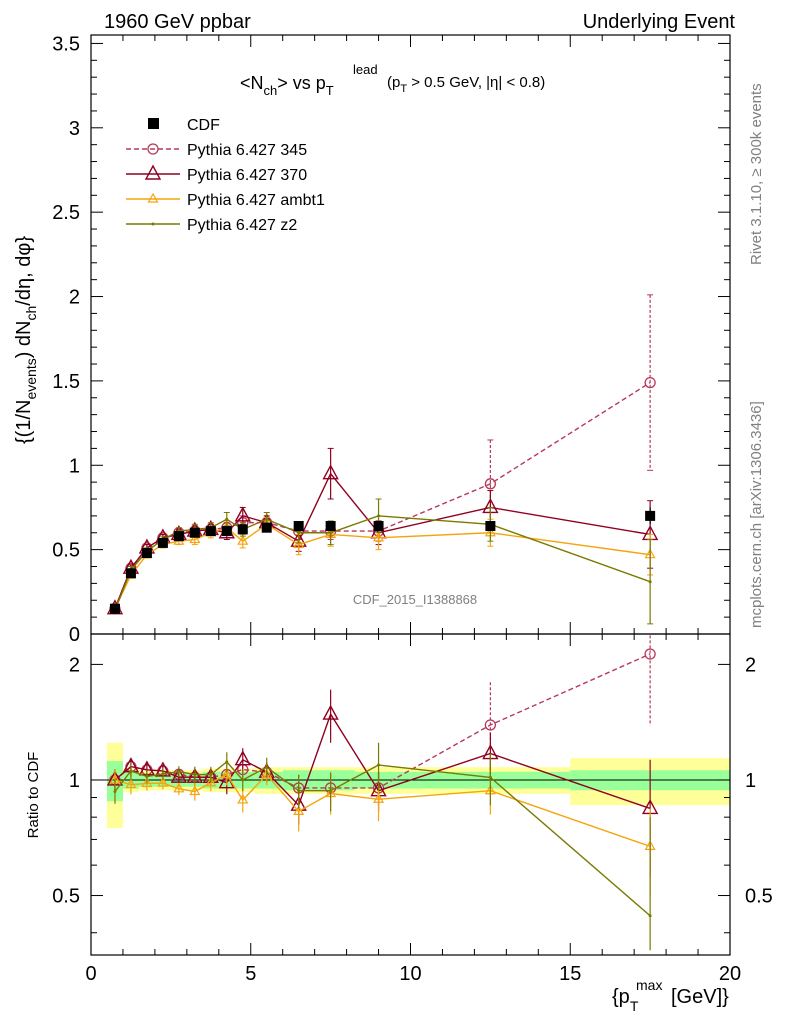 The image size is (786, 1024). What do you see at coordinates (66, 551) in the screenshot?
I see `y-tick-label: 0.5` at bounding box center [66, 551].